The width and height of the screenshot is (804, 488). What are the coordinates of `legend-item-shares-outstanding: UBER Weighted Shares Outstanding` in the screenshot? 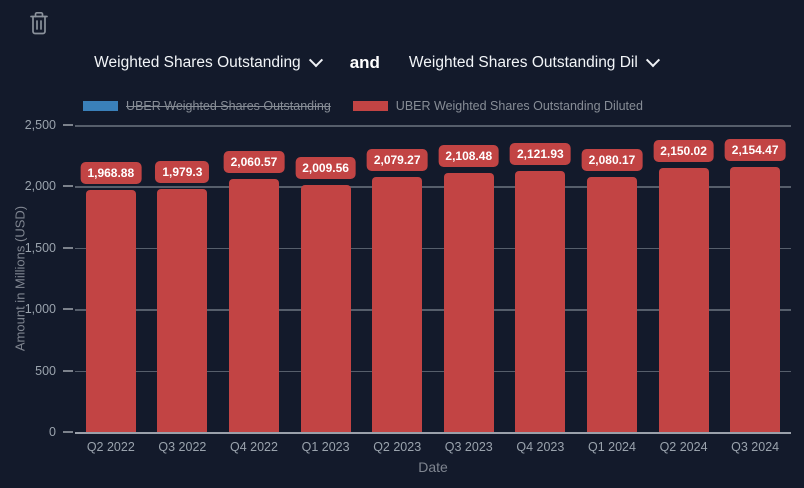 It's located at (207, 106).